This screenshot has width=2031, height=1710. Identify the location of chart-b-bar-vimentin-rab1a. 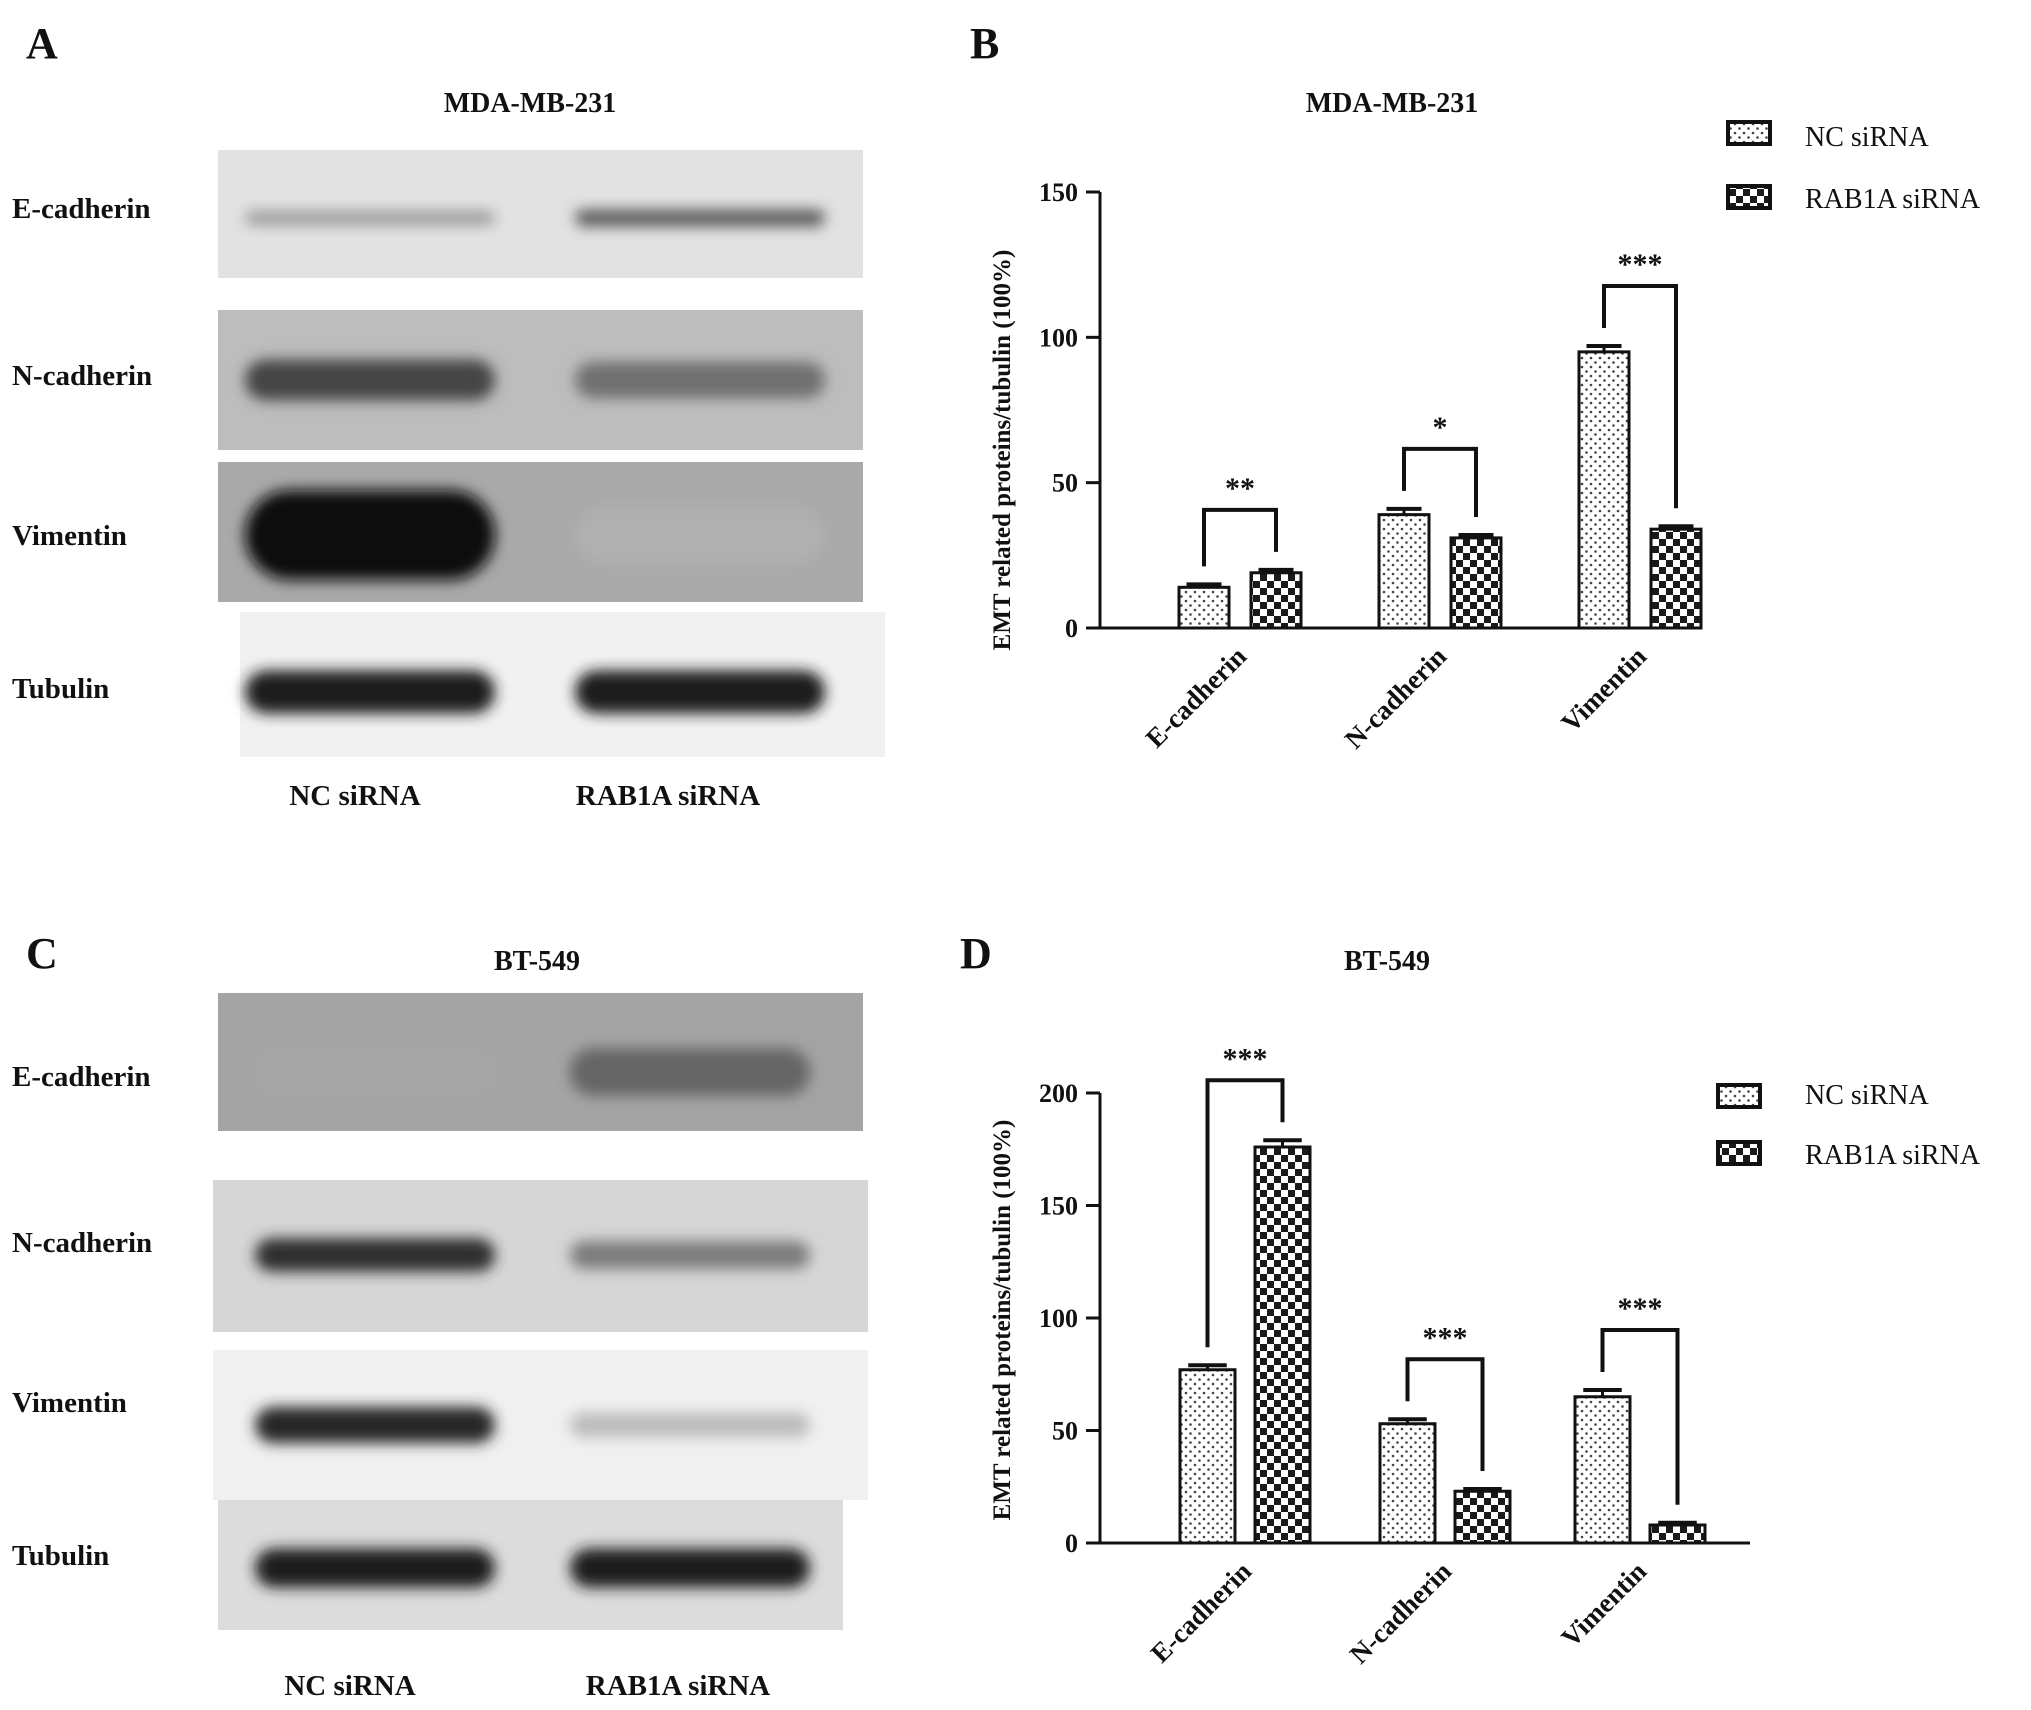
(1676, 578).